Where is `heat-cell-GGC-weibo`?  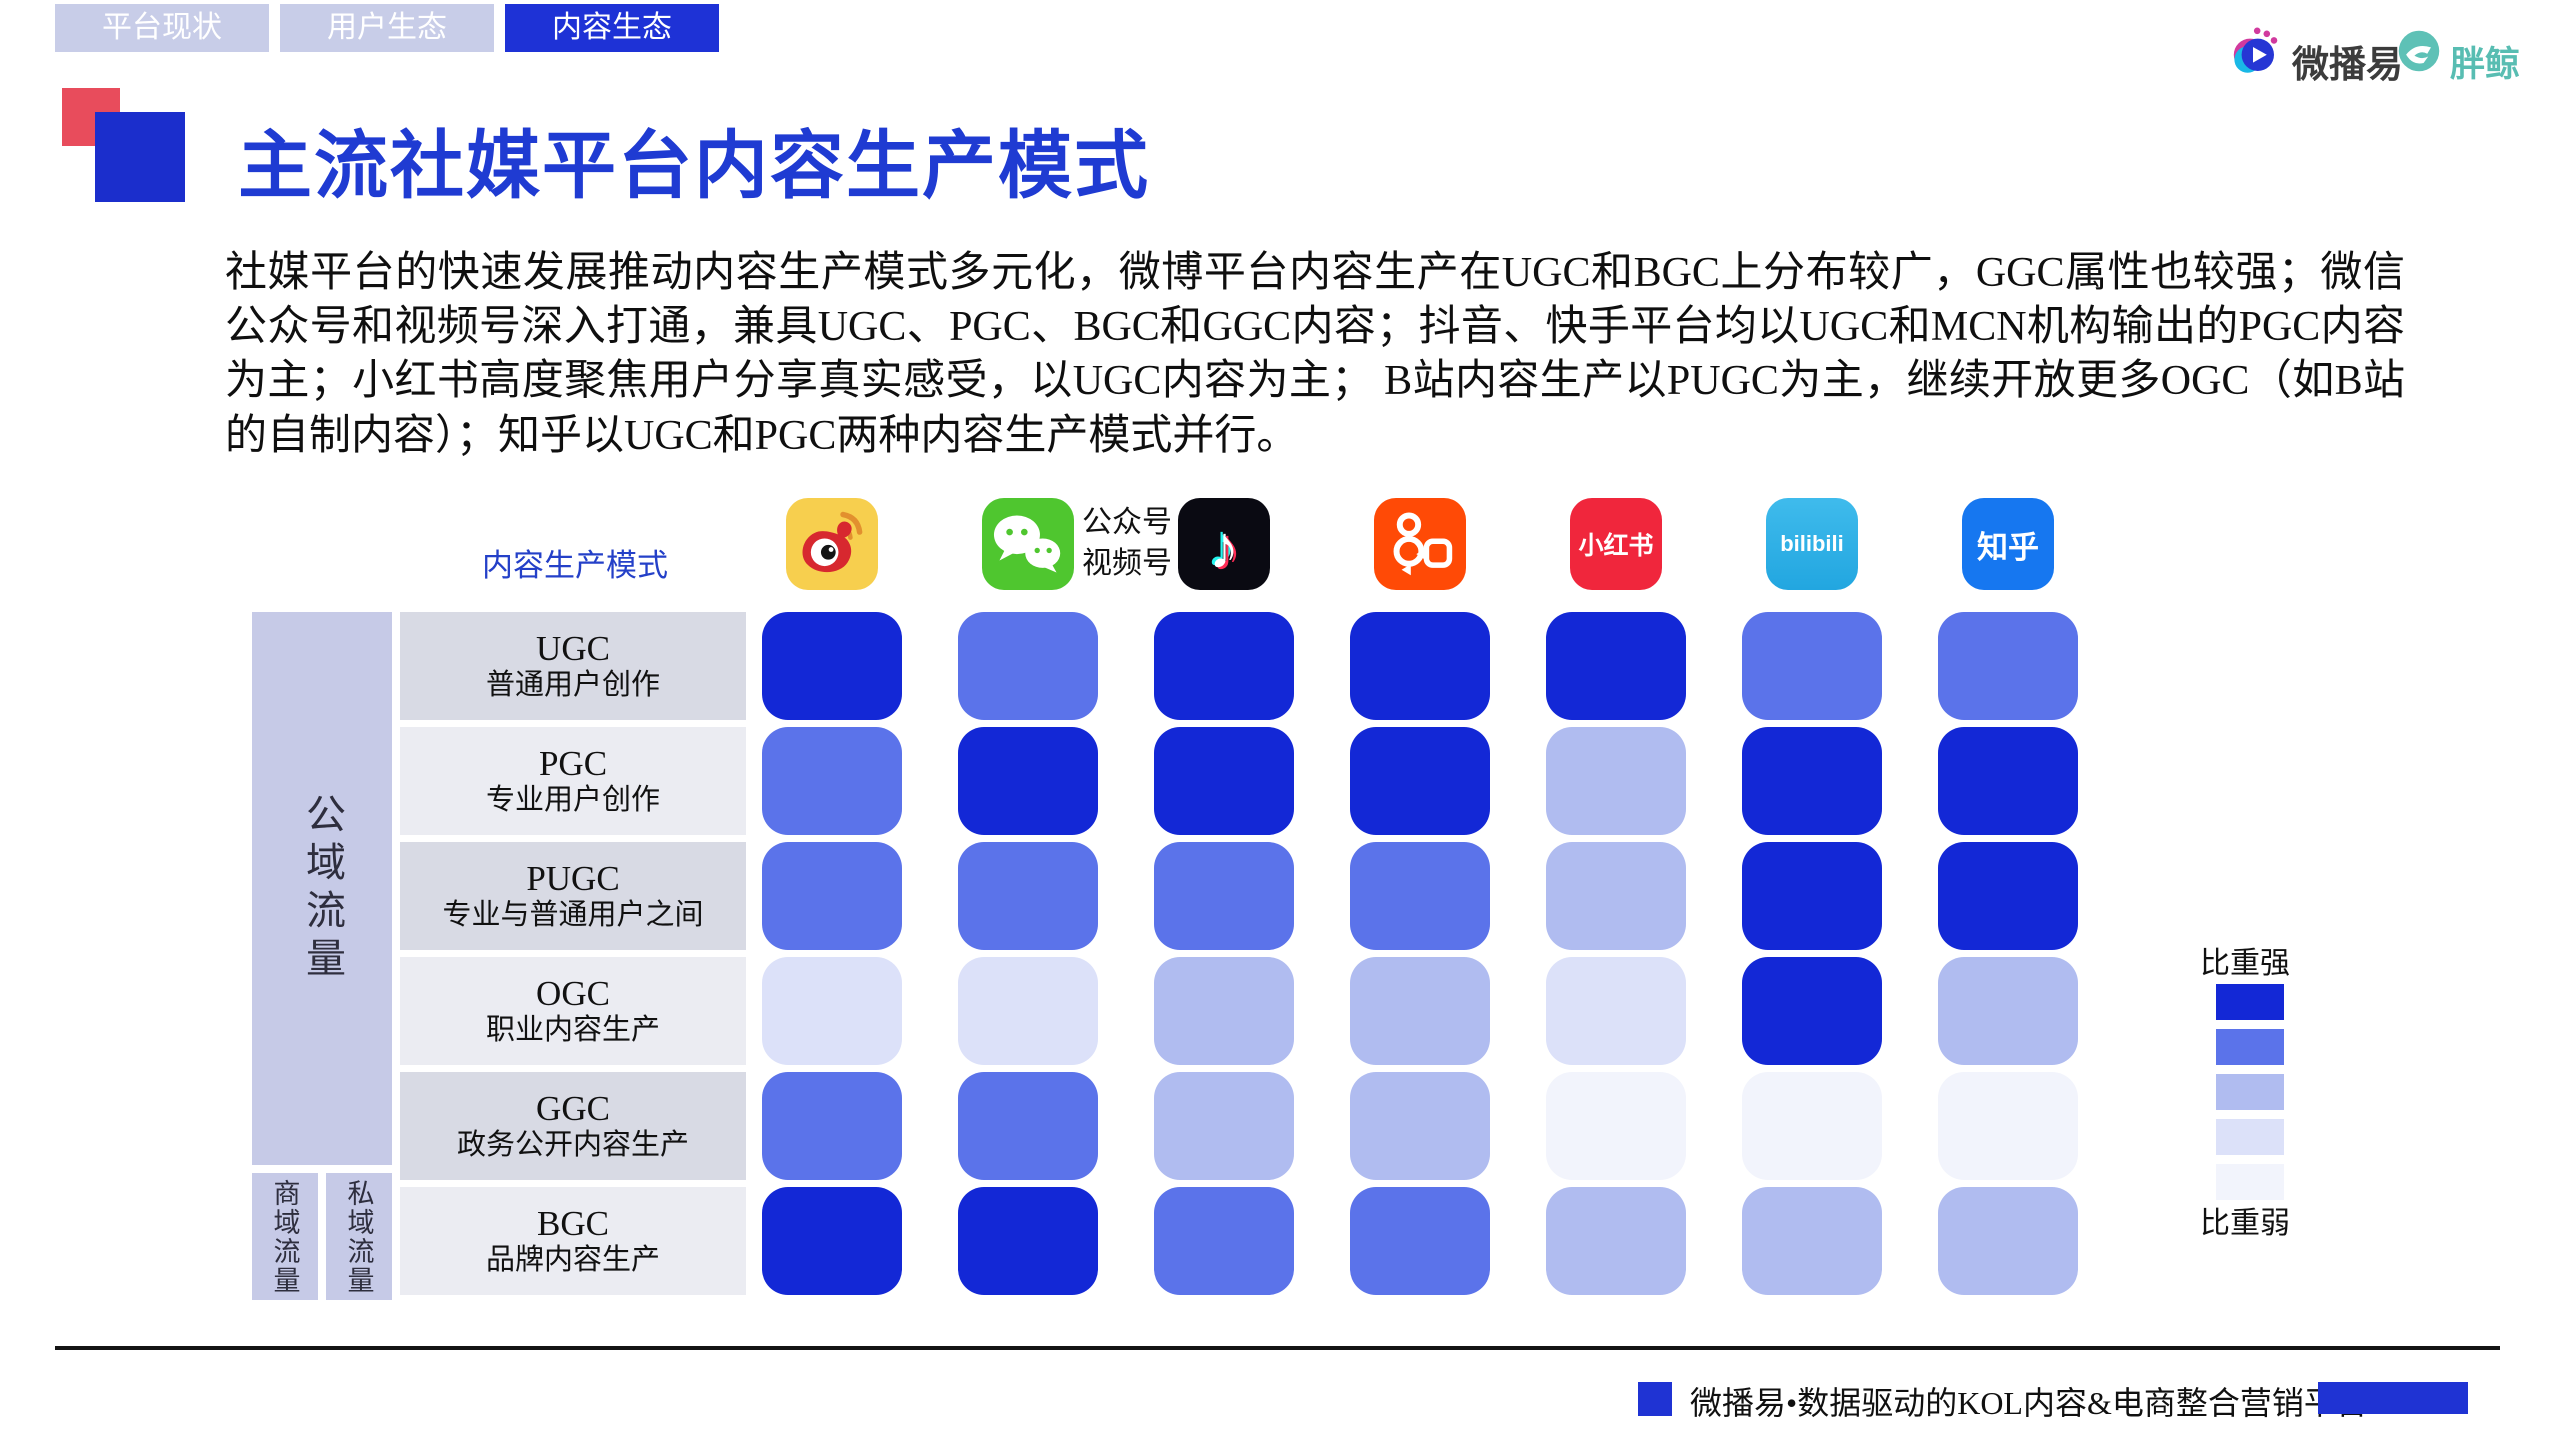
heat-cell-GGC-weibo is located at coordinates (832, 1126).